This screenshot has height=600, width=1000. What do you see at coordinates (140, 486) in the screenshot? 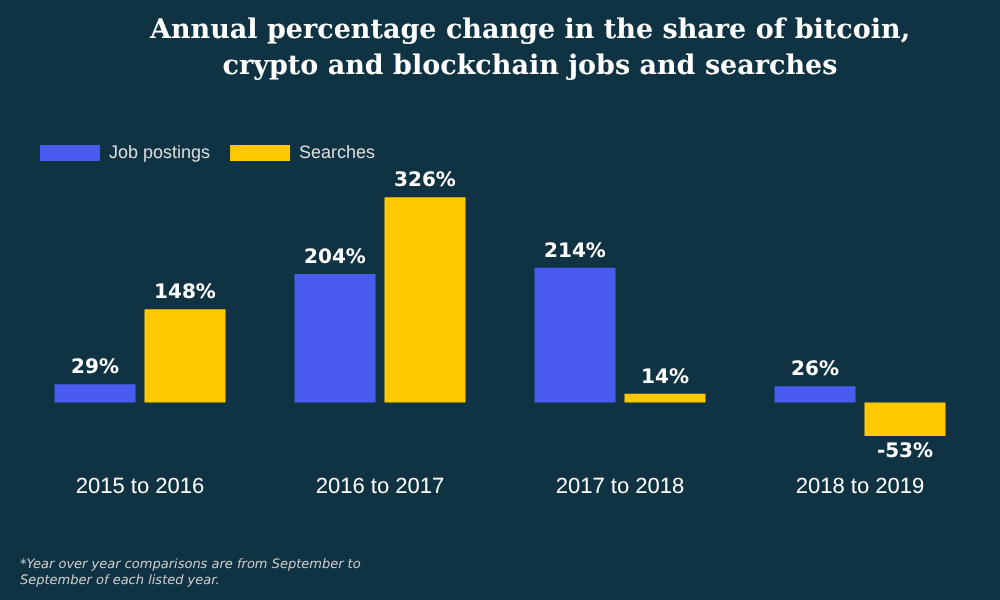
I see `x-tick-label: 2015 to 2016` at bounding box center [140, 486].